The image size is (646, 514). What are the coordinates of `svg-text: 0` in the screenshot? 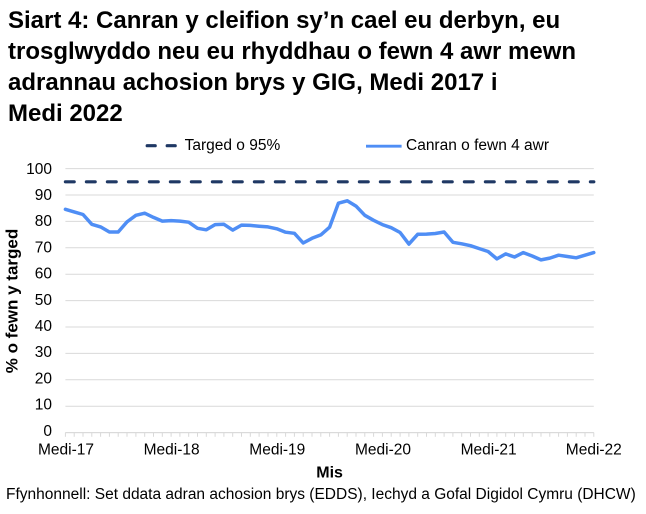 It's located at (47, 431).